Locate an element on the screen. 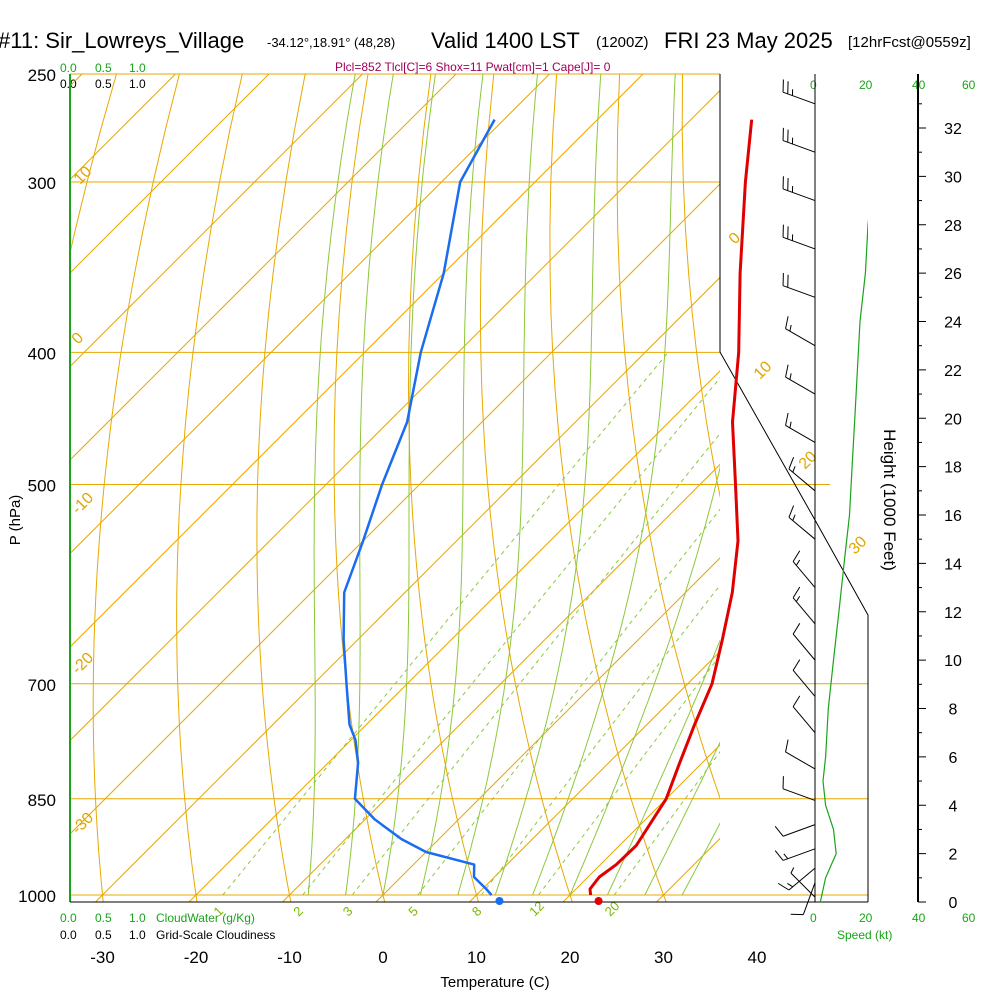 This screenshot has width=1000, height=1000. mixing-ratio-label: 8 is located at coordinates (477, 911).